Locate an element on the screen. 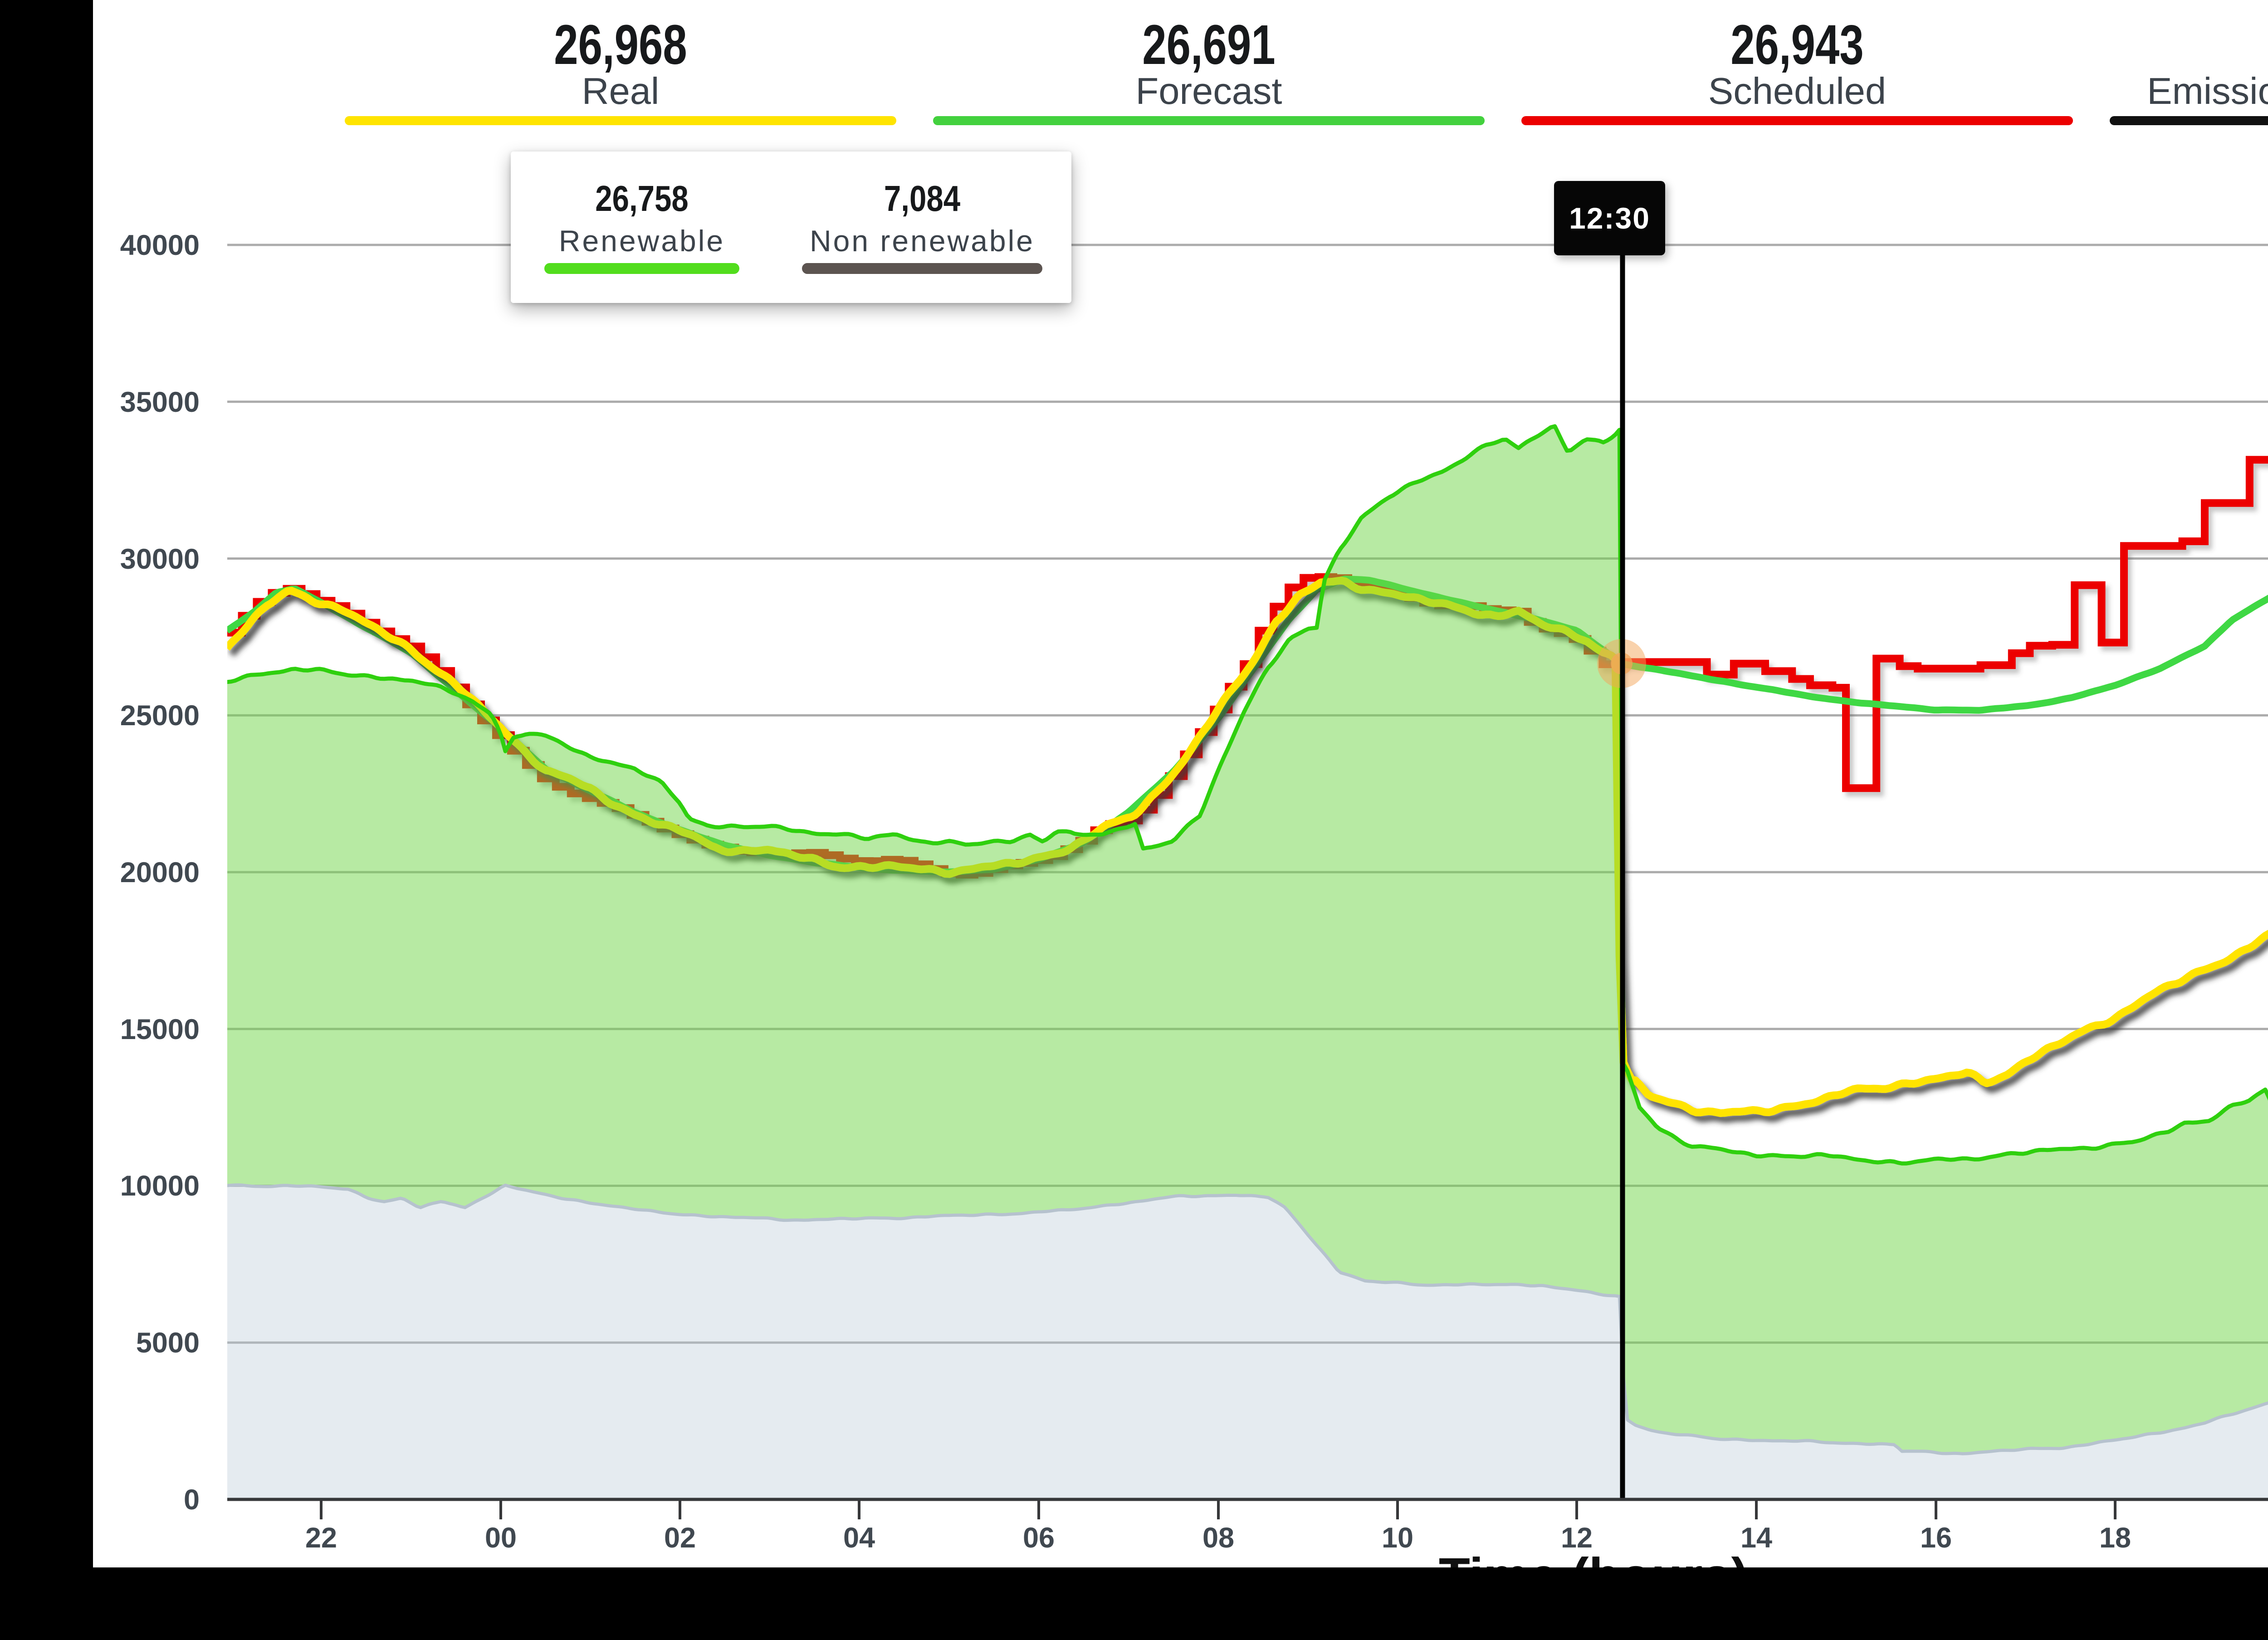  svg-text: 40000 is located at coordinates (160, 245).